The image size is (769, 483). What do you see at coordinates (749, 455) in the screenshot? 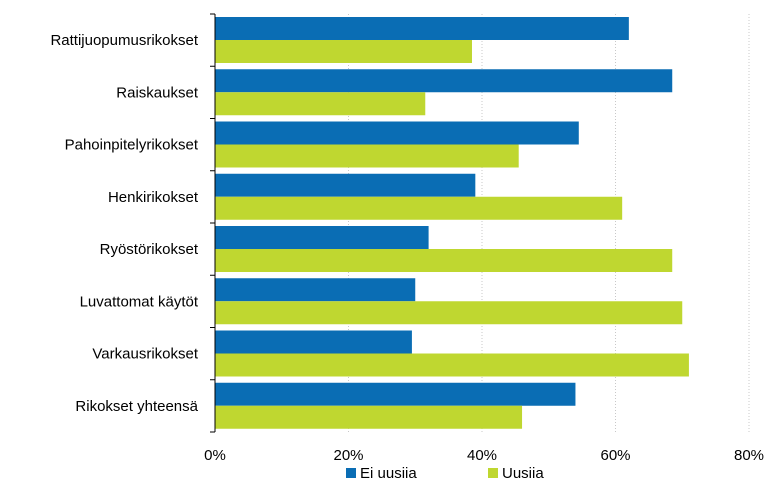
I see `x-tick-label-4: 80%` at bounding box center [749, 455].